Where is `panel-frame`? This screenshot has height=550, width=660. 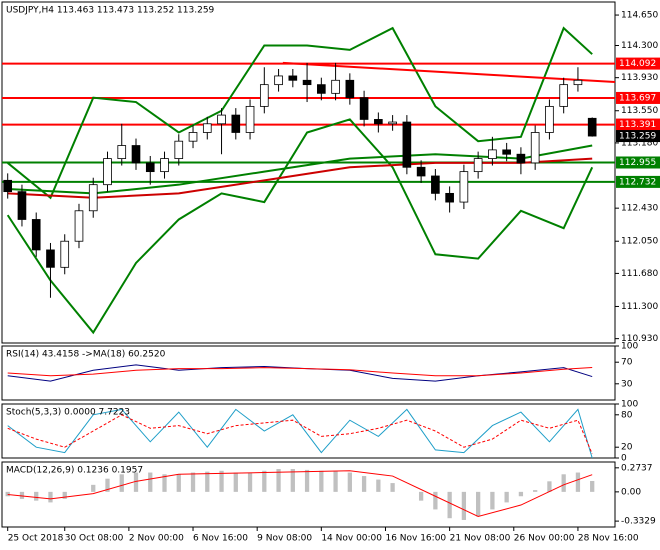 panel-frame is located at coordinates (308, 494).